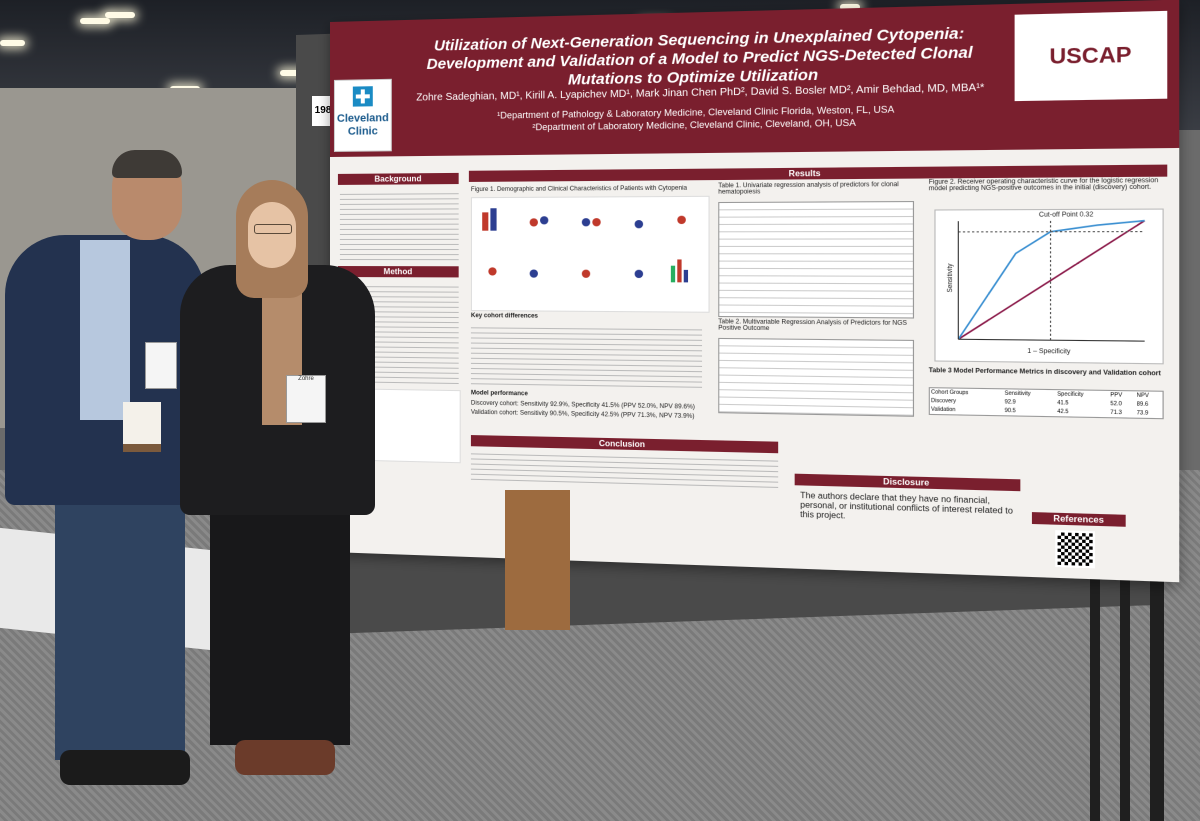 This screenshot has width=1200, height=821. I want to click on roc-x-axis, so click(1051, 340).